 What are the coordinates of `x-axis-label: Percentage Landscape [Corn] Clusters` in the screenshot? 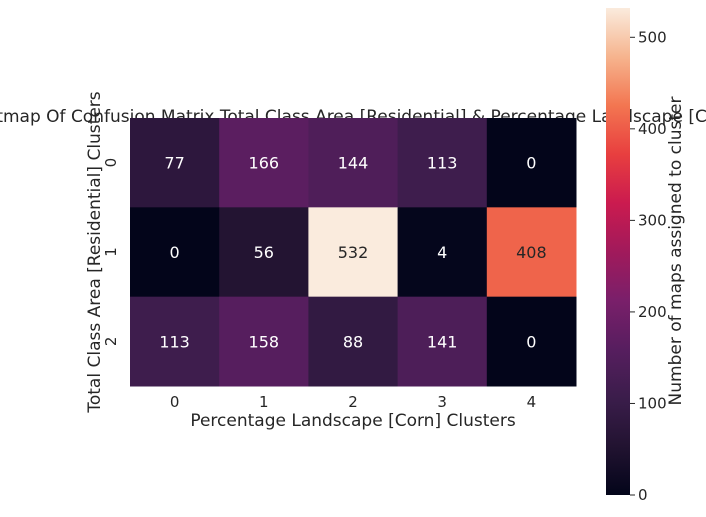 It's located at (353, 421).